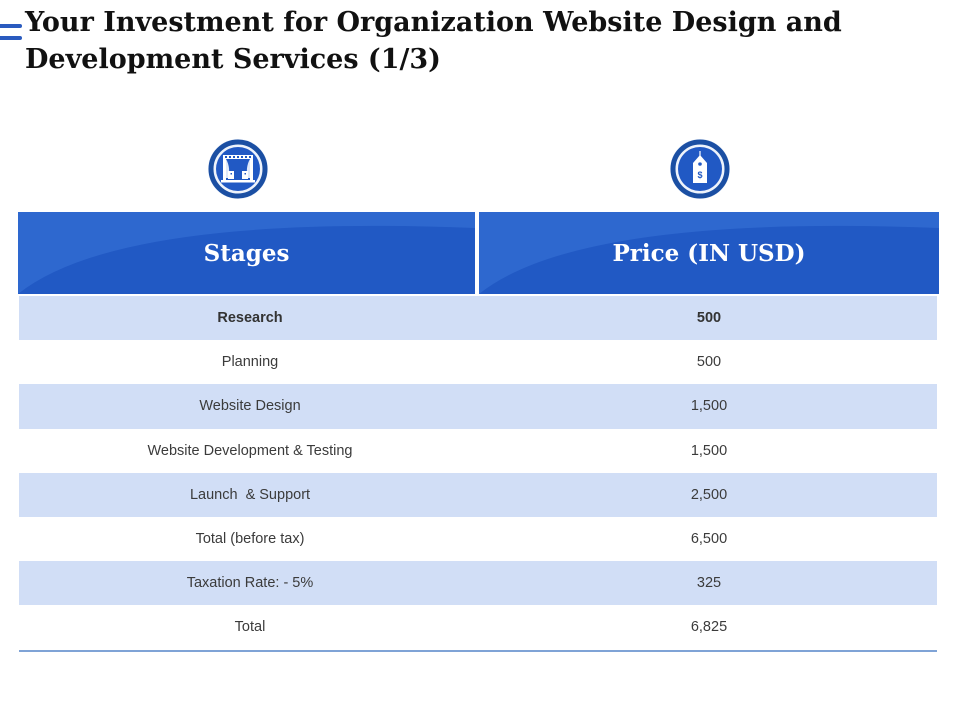 The height and width of the screenshot is (720, 960). Describe the element at coordinates (709, 494) in the screenshot. I see `price-cell: 2,500` at that location.